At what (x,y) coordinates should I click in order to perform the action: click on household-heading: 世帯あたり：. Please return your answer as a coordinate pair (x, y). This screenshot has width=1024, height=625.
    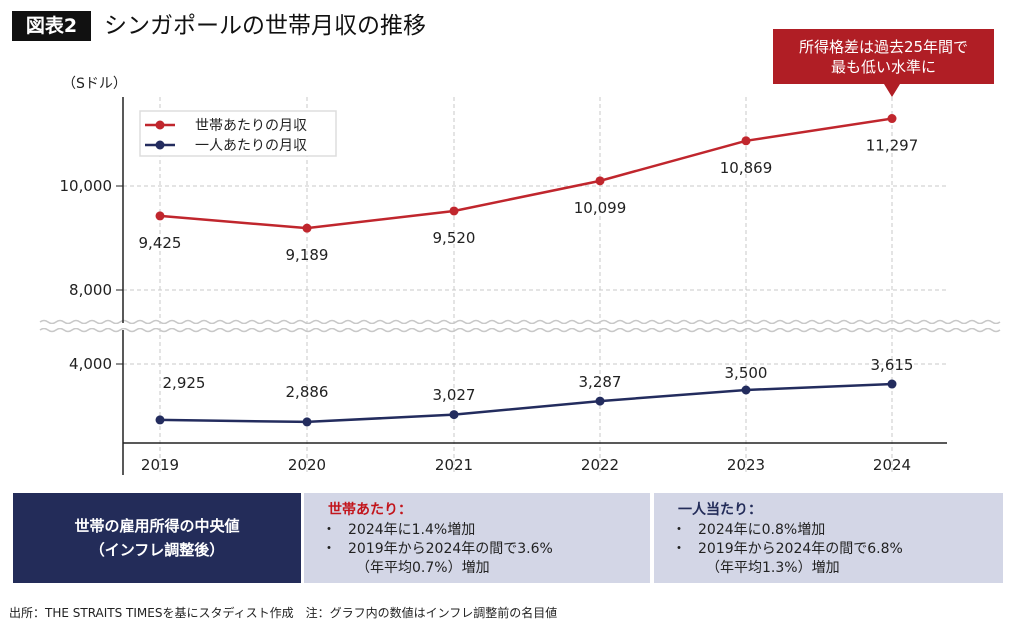
    Looking at the image, I should click on (370, 510).